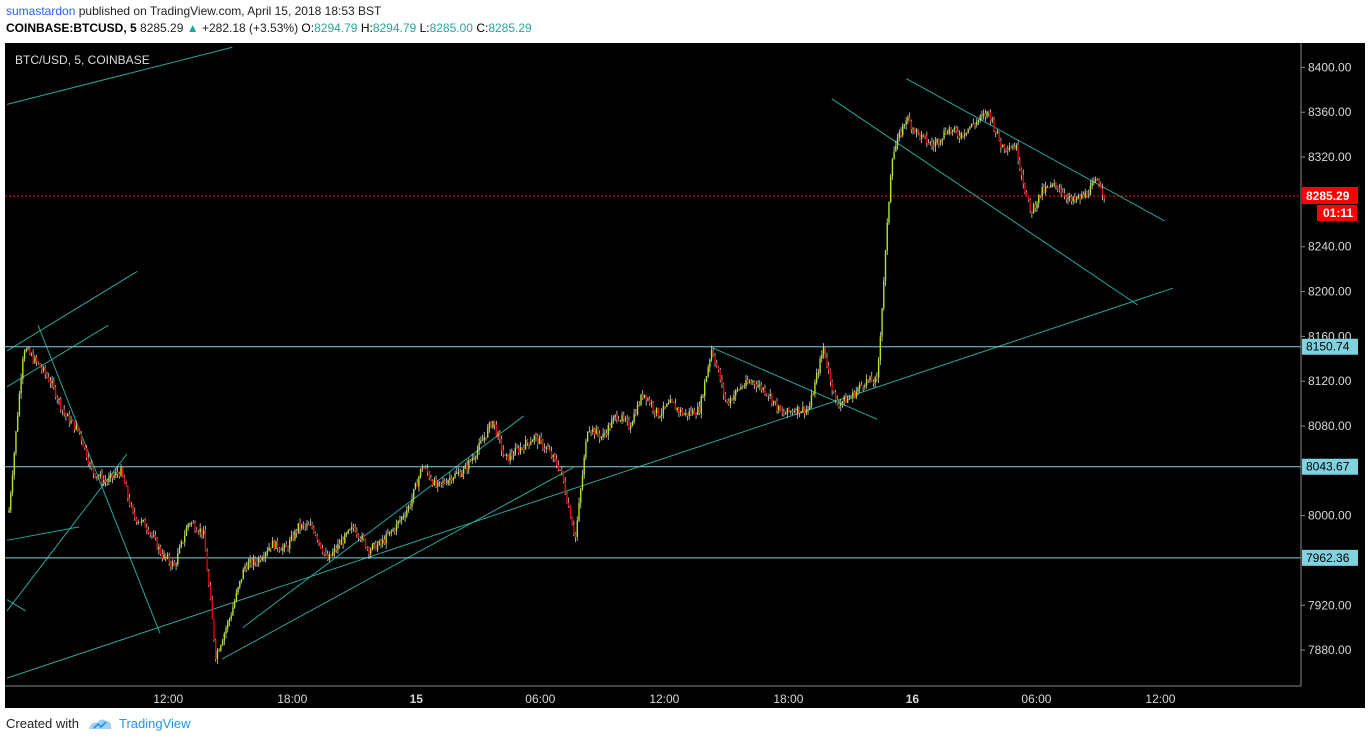 This screenshot has width=1370, height=744. Describe the element at coordinates (41, 11) in the screenshot. I see `author-link: sumastardon` at that location.